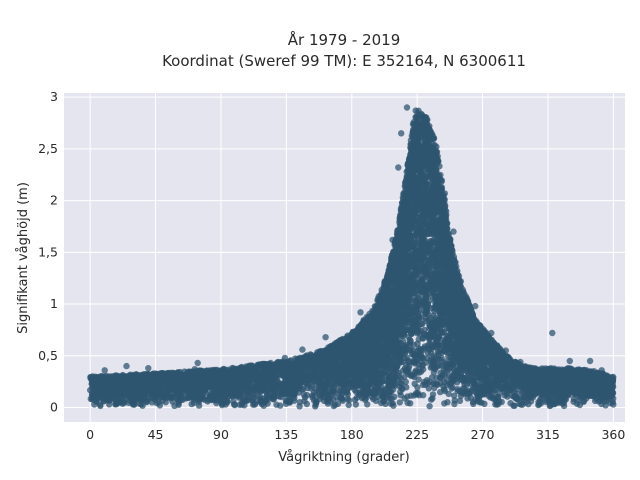 The width and height of the screenshot is (640, 480). Describe the element at coordinates (344, 39) in the screenshot. I see `chart-title: År 1979 - 2019` at that location.